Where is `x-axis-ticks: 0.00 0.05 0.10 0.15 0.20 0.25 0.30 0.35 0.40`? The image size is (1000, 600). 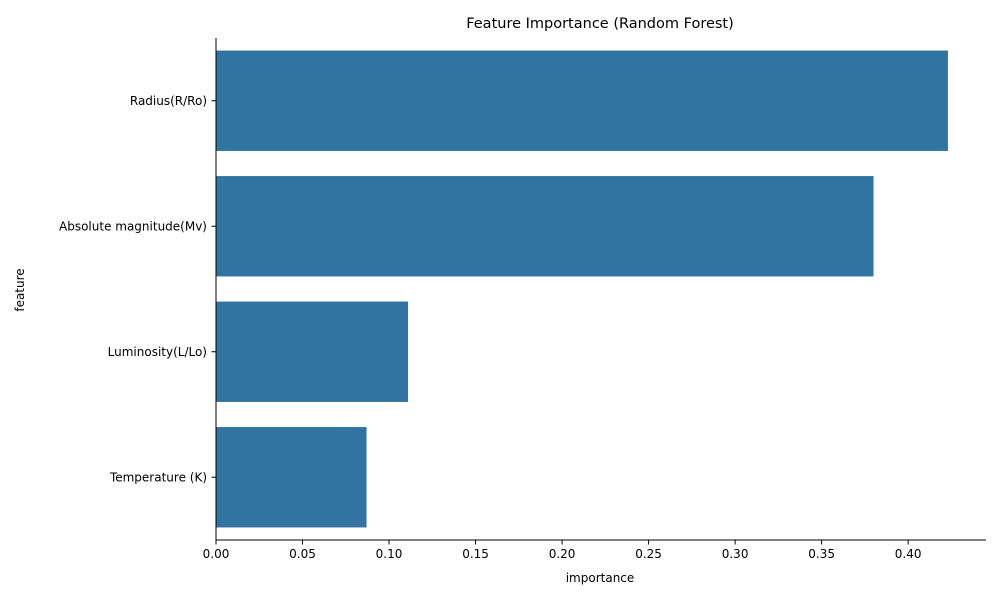
x-axis-ticks: 0.00 0.05 0.10 0.15 0.20 0.25 0.30 0.35 0.40 is located at coordinates (562, 550).